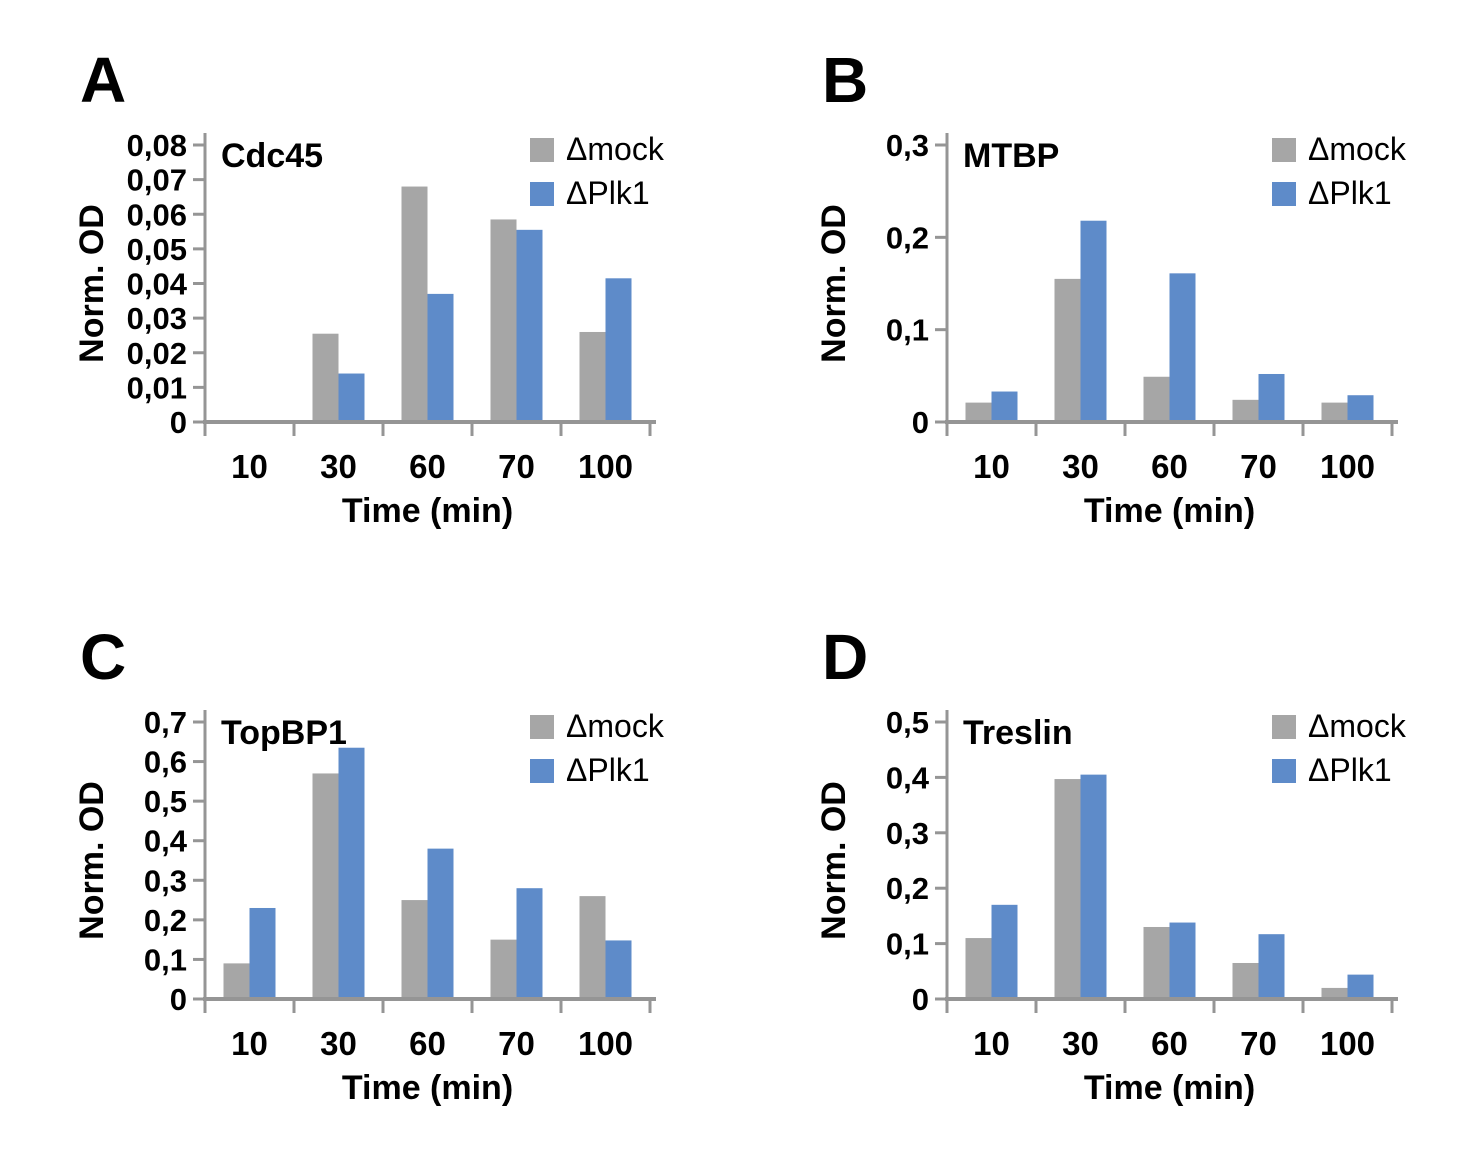 The width and height of the screenshot is (1484, 1154). What do you see at coordinates (157, 318) in the screenshot?
I see `y-tick-label: 0,03` at bounding box center [157, 318].